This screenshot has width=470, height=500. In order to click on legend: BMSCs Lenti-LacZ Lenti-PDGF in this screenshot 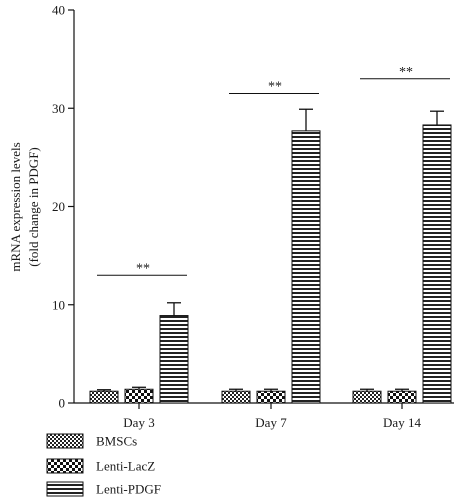, I will do `click(103, 465)`.